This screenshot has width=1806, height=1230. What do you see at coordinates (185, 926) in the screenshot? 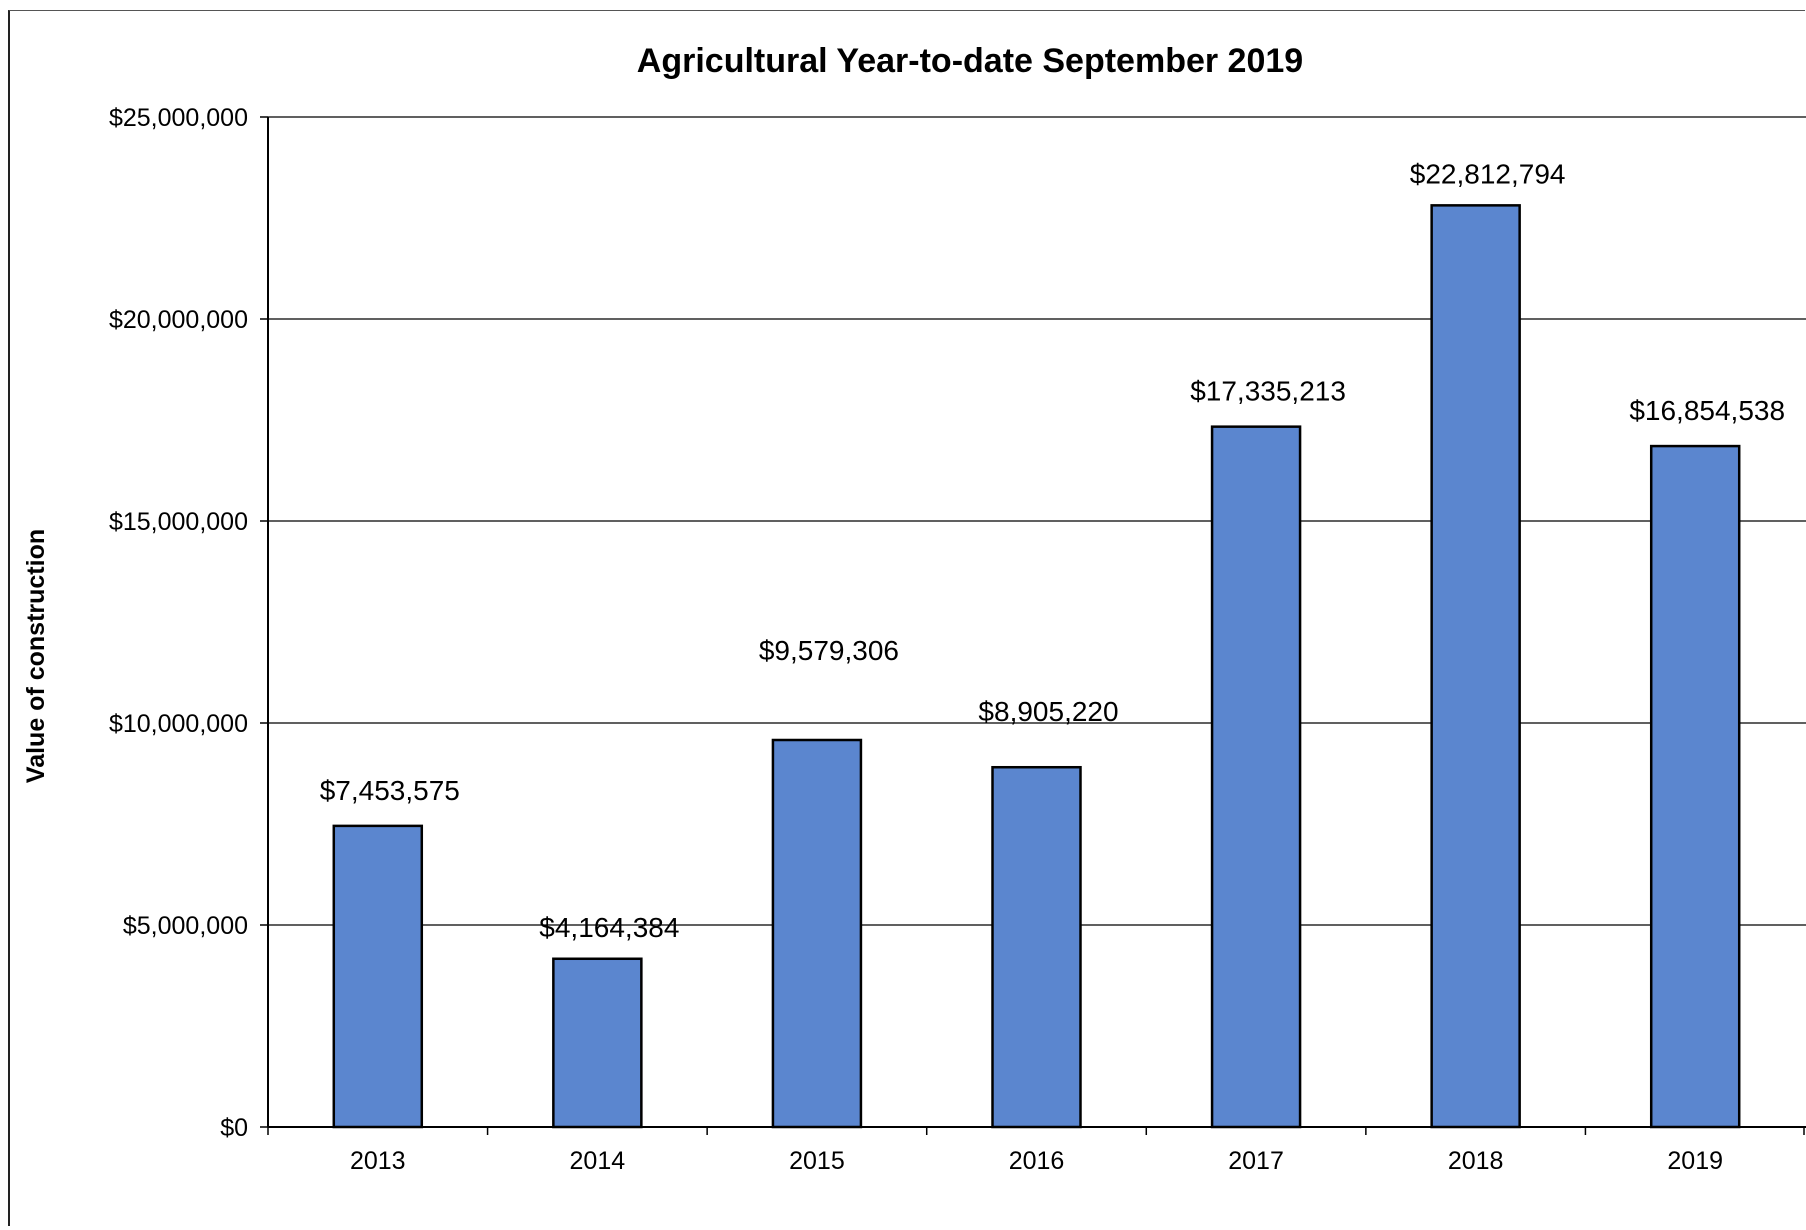
I see `y-tick-label: $5,000,000` at bounding box center [185, 926].